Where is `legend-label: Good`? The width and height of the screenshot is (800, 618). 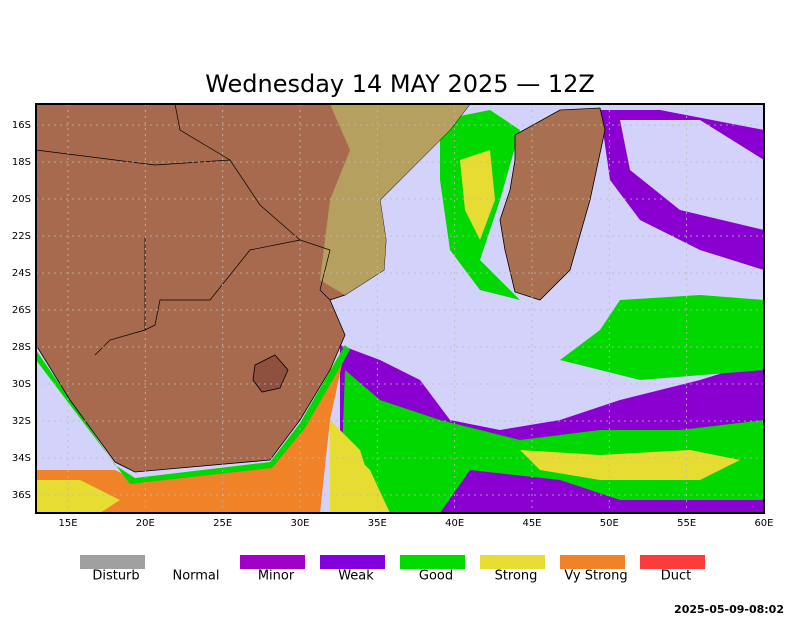 legend-label: Good is located at coordinates (436, 576).